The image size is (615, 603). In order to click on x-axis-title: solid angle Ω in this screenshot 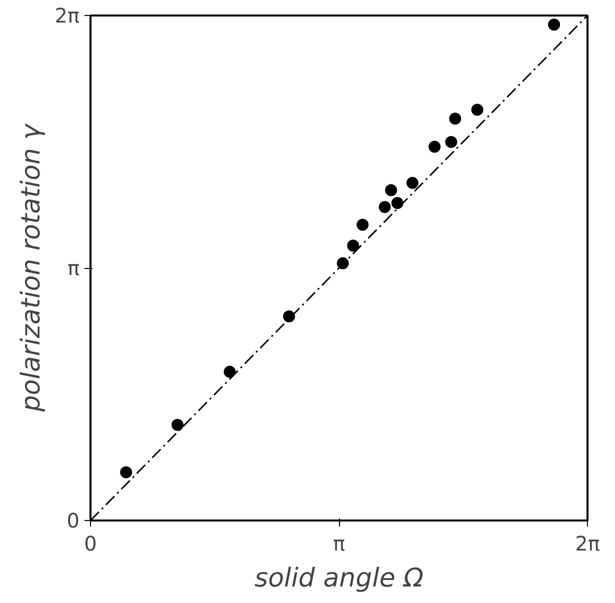, I will do `click(339, 579)`.